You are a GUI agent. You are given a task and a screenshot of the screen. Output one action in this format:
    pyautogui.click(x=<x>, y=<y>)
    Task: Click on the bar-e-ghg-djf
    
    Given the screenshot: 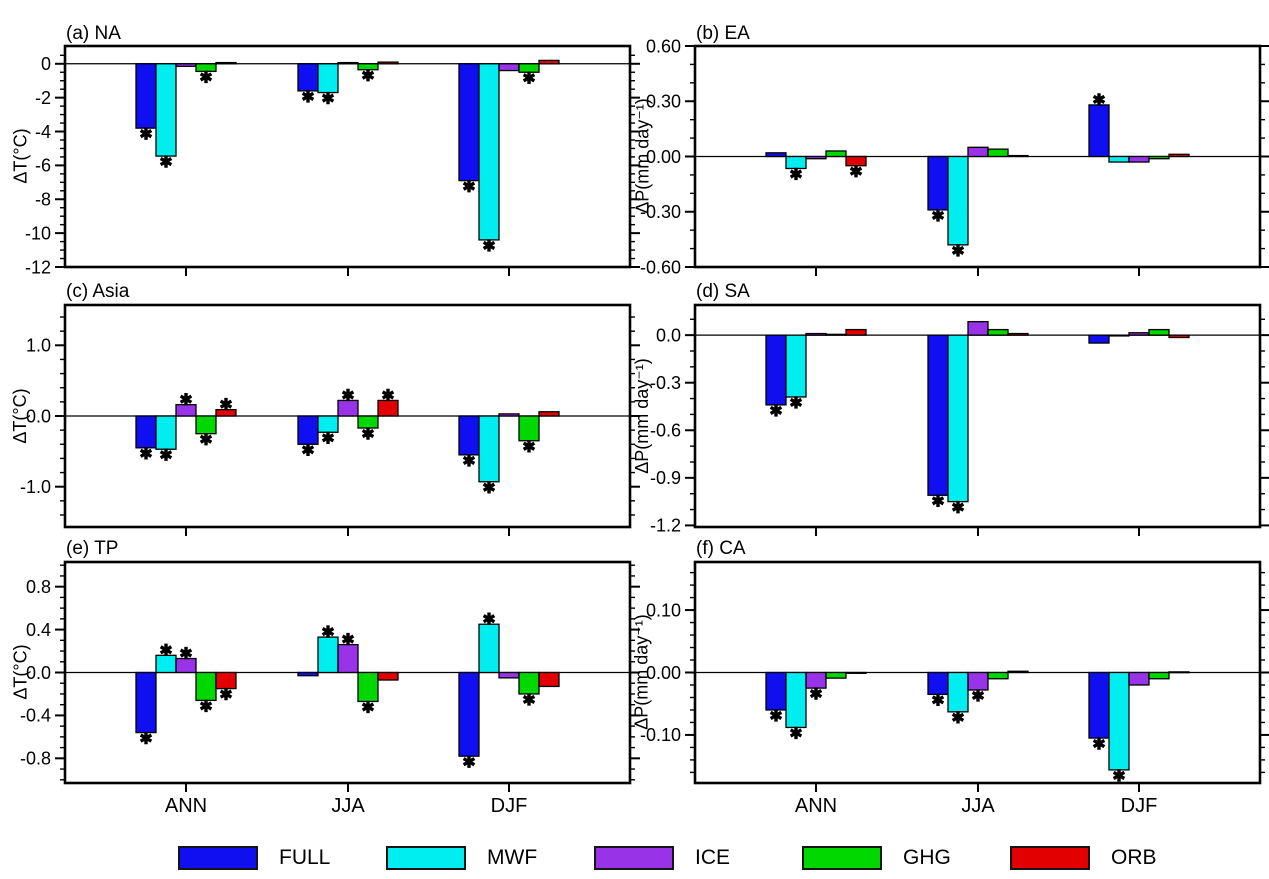 What is the action you would take?
    pyautogui.click(x=529, y=683)
    